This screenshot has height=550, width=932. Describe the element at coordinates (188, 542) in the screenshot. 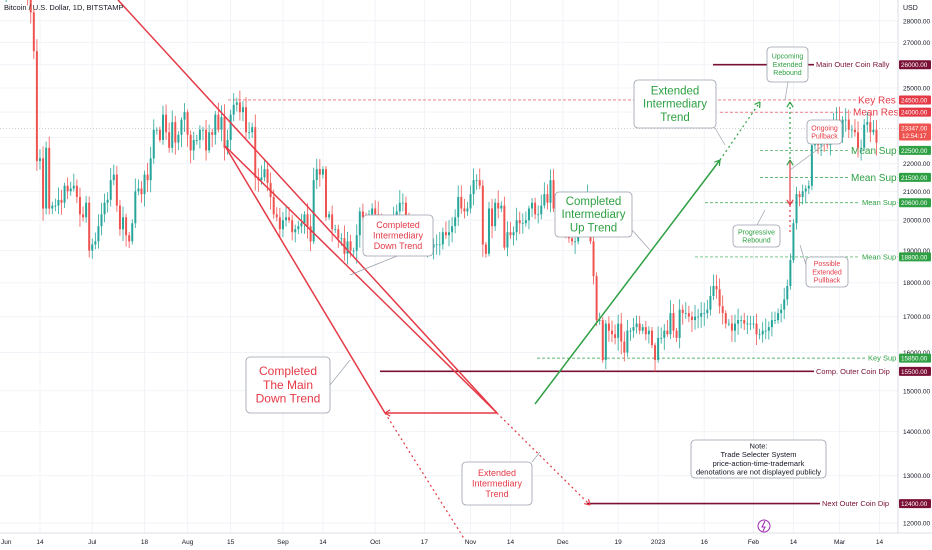

I see `time-tick-label: Aug` at that location.